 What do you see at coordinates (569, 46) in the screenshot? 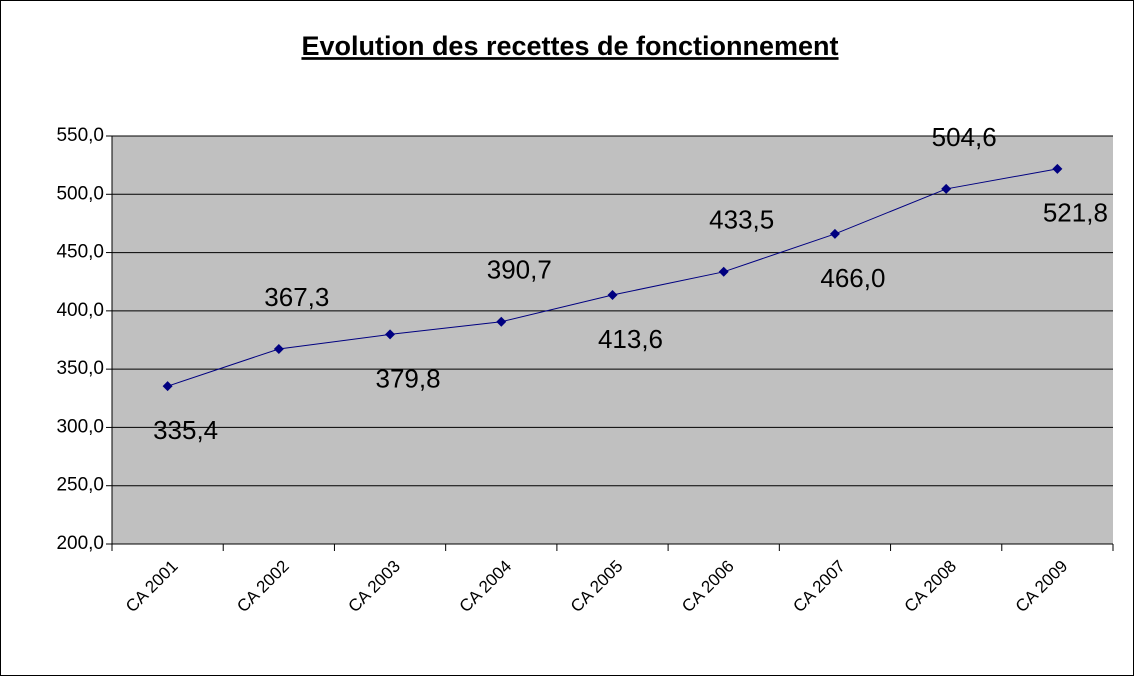
I see `chart-title: Evolution des recettes de fonctionnement` at bounding box center [569, 46].